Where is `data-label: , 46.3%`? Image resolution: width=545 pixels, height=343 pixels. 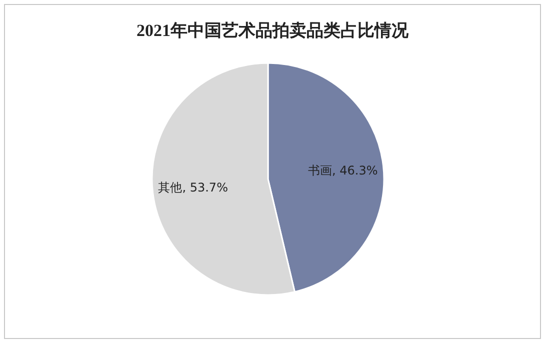
data-label: , 46.3% is located at coordinates (355, 170).